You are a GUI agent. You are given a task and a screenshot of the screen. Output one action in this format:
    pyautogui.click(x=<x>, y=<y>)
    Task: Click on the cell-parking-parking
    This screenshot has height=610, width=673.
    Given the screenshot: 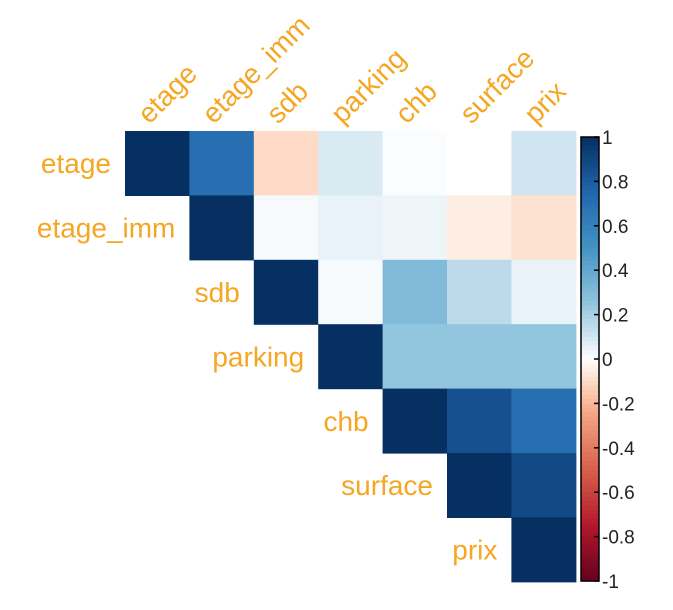 What is the action you would take?
    pyautogui.click(x=351, y=357)
    